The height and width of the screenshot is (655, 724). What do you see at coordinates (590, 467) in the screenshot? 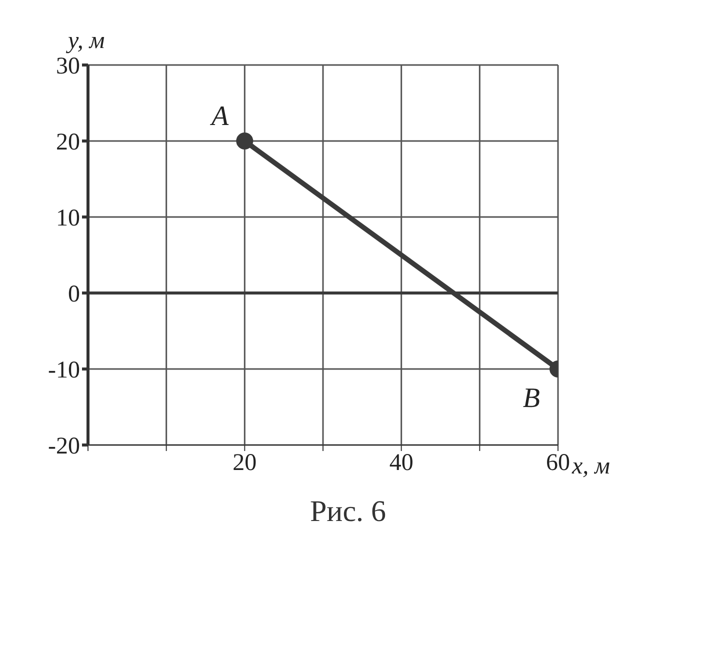
I see `x-axis-title: x, м` at bounding box center [590, 467].